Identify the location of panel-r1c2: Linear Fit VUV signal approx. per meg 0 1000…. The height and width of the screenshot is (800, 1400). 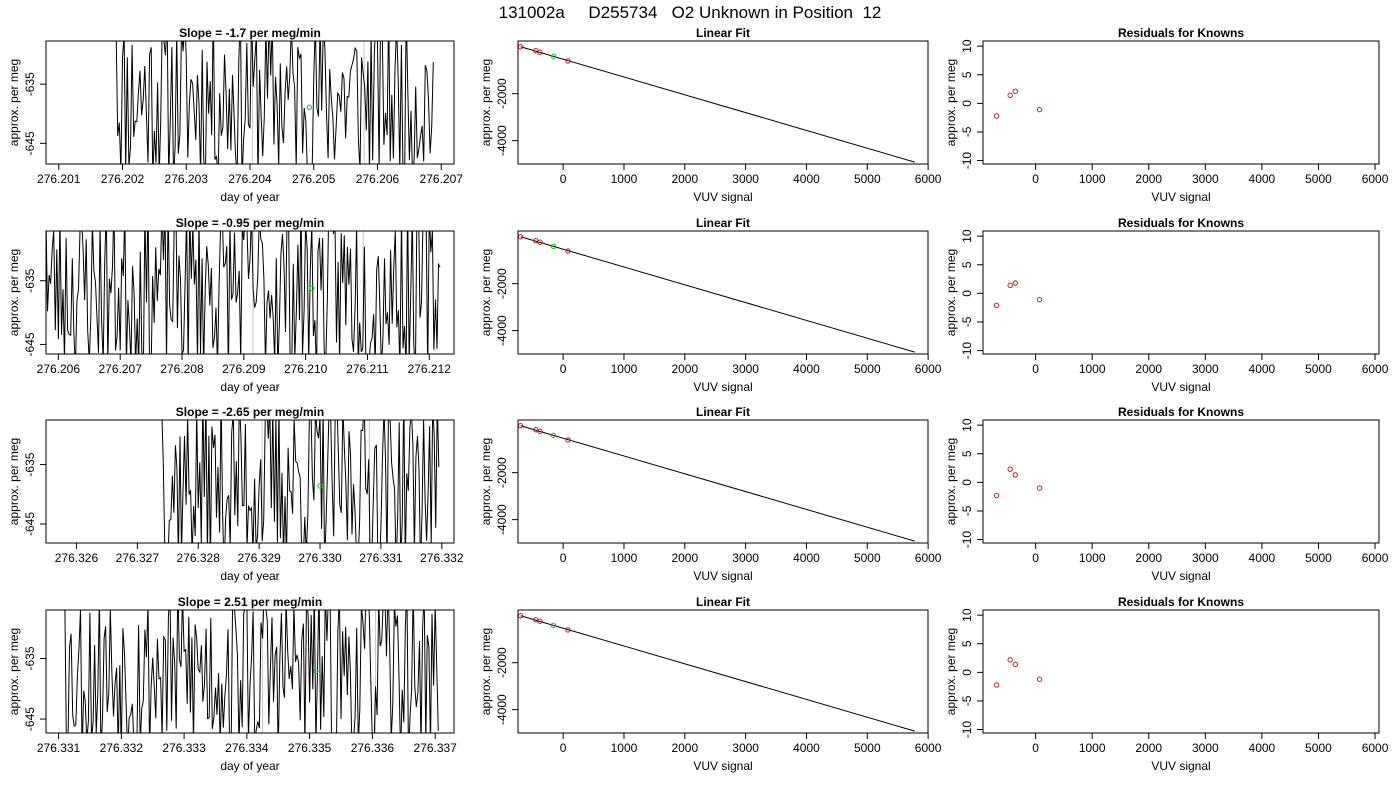
(710, 115).